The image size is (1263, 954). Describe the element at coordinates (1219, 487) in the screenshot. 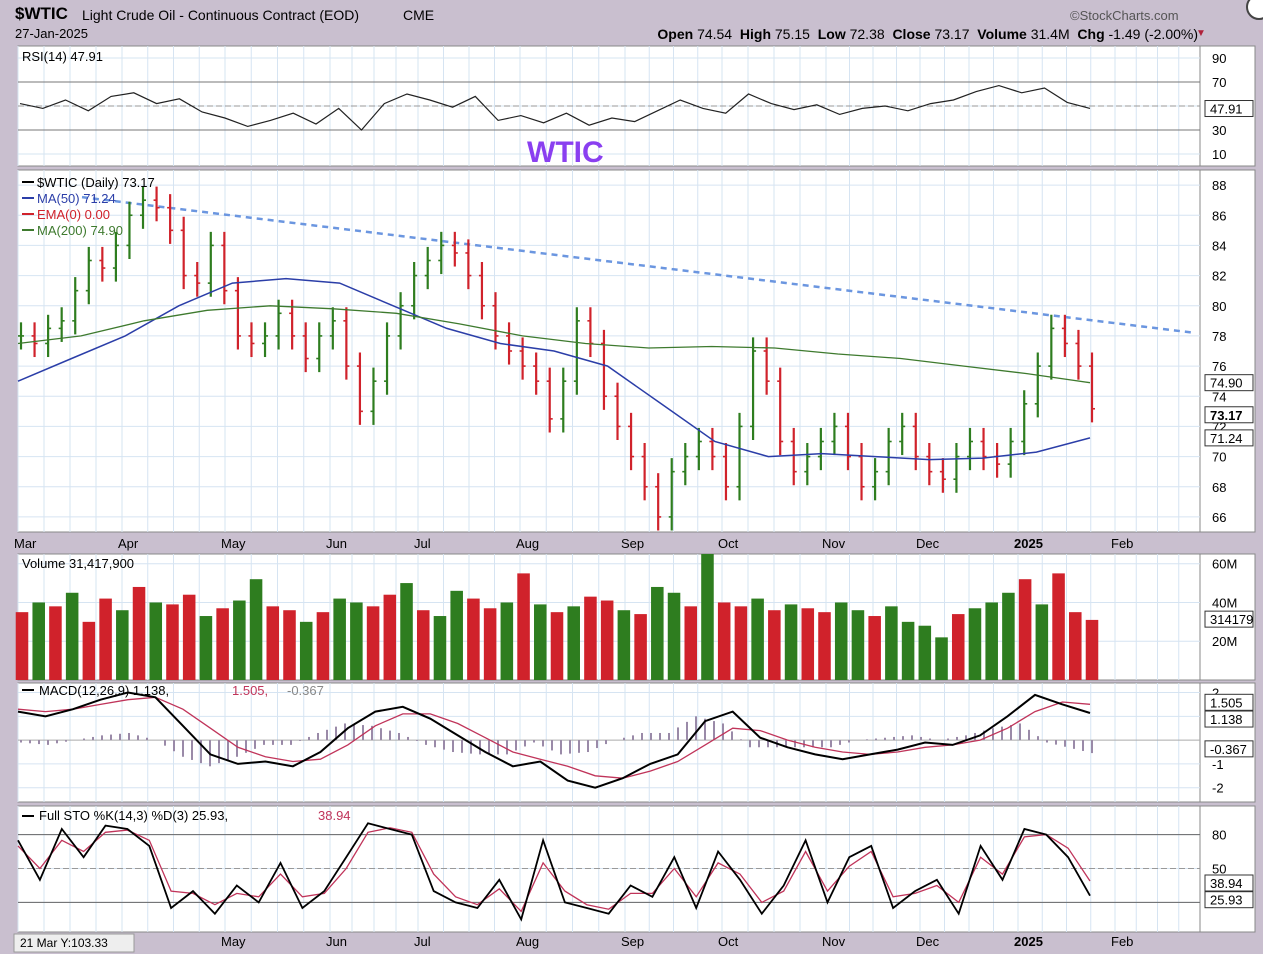

I see `price-tick-label: 68` at that location.